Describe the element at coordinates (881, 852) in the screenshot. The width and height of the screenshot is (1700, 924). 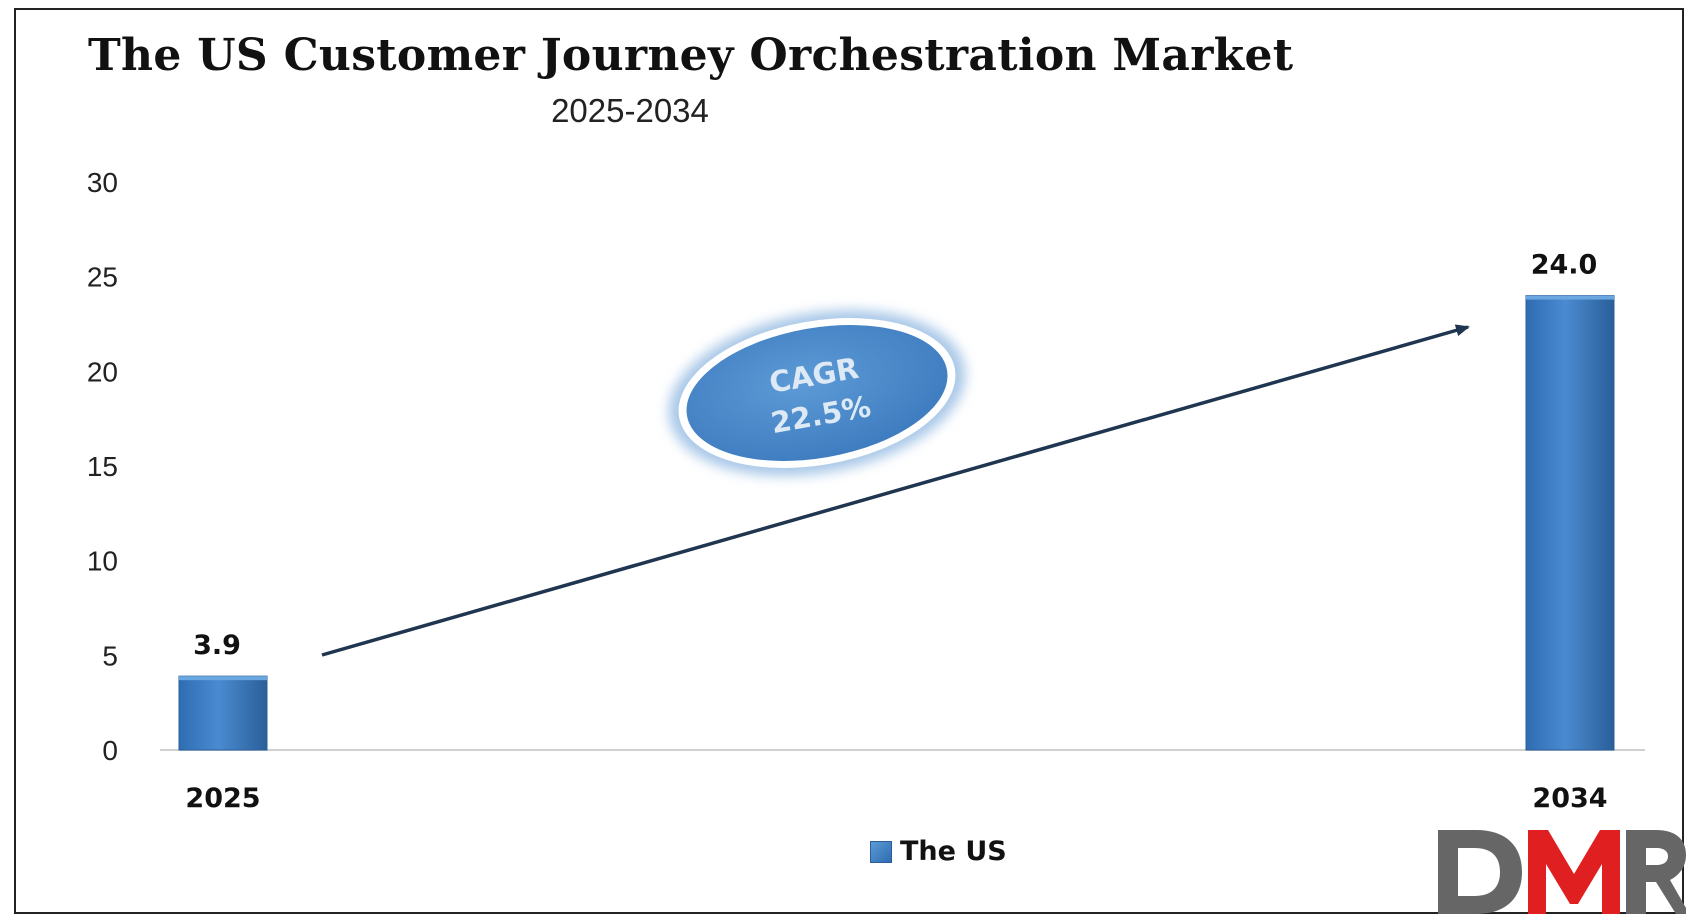
I see `legend-swatch` at that location.